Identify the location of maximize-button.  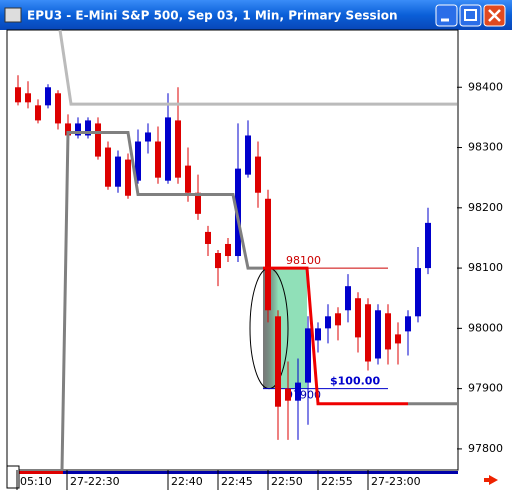
(470, 15).